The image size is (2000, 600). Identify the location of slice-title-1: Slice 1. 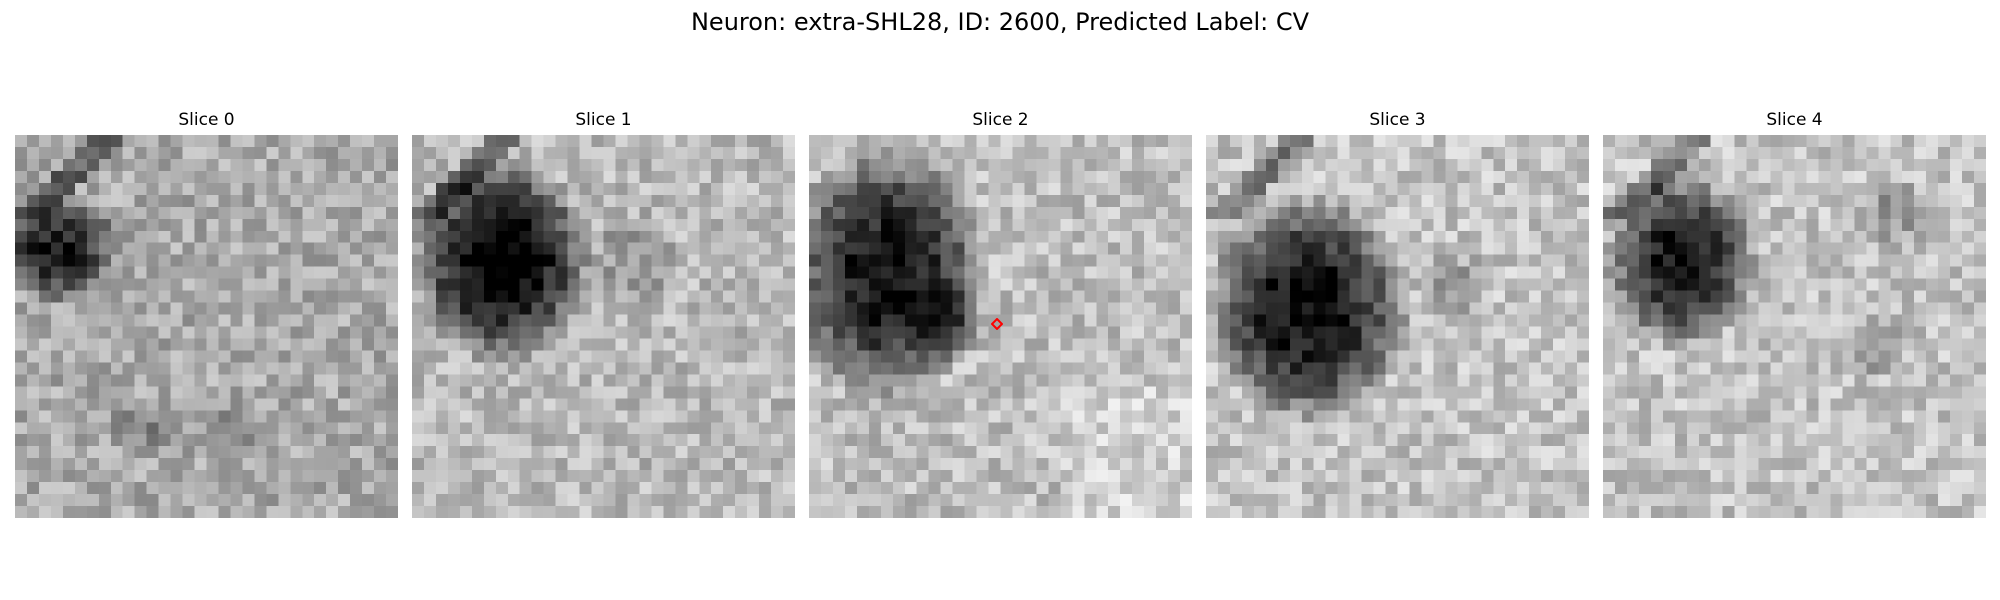
(603, 120).